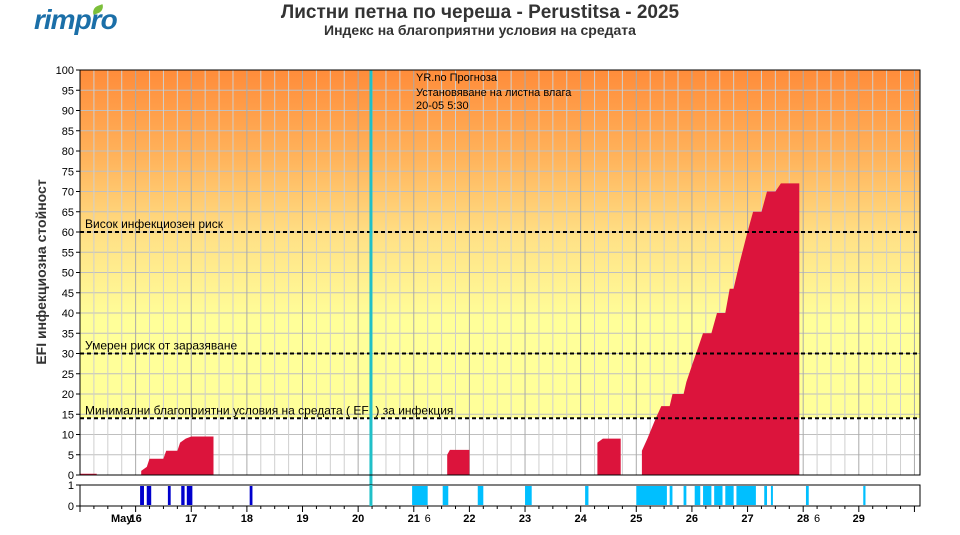 The image size is (960, 535). I want to click on x-tick-label: 26, so click(692, 519).